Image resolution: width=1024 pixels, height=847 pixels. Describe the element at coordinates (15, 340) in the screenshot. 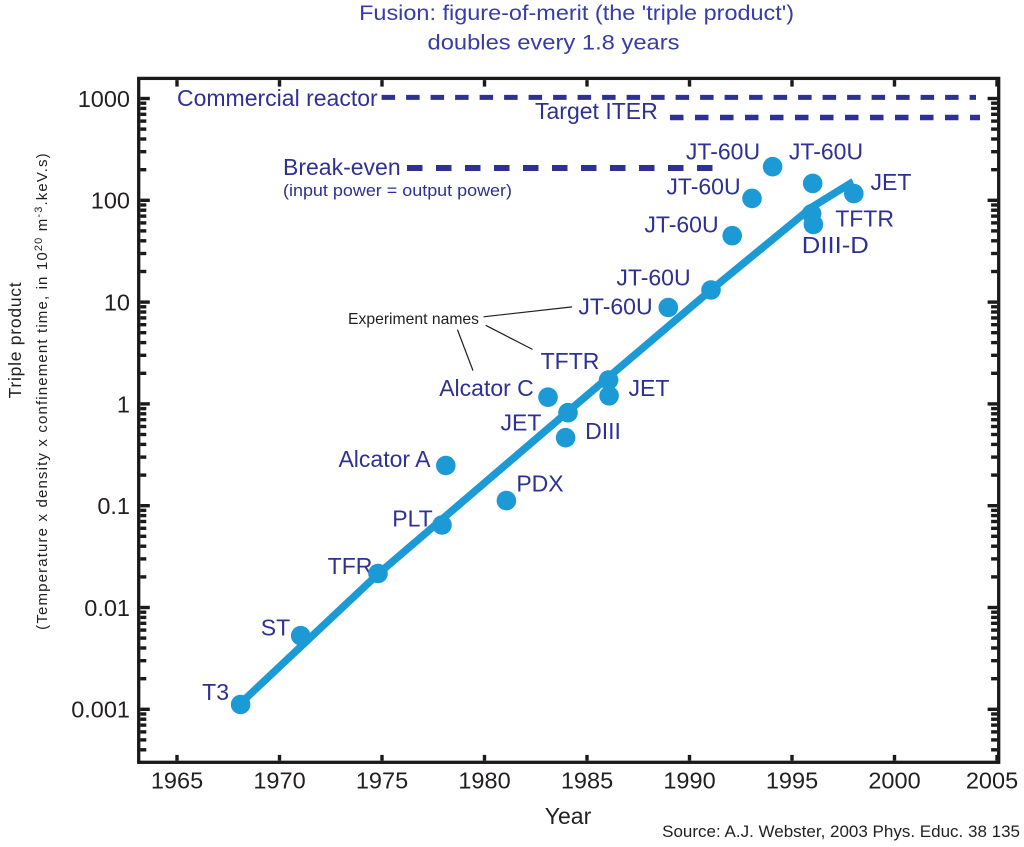

I see `svg-text: Triple product` at that location.